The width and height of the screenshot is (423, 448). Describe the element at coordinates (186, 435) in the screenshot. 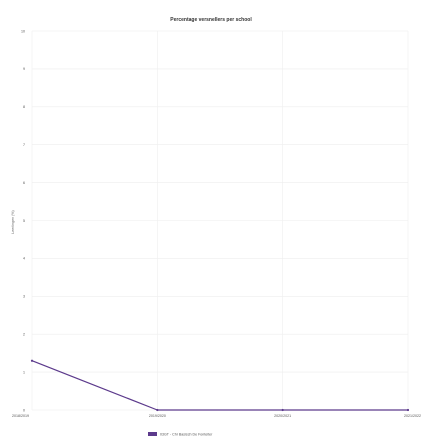

I see `legend-label: 03GT - Chr Basisch De Fonteiter` at that location.